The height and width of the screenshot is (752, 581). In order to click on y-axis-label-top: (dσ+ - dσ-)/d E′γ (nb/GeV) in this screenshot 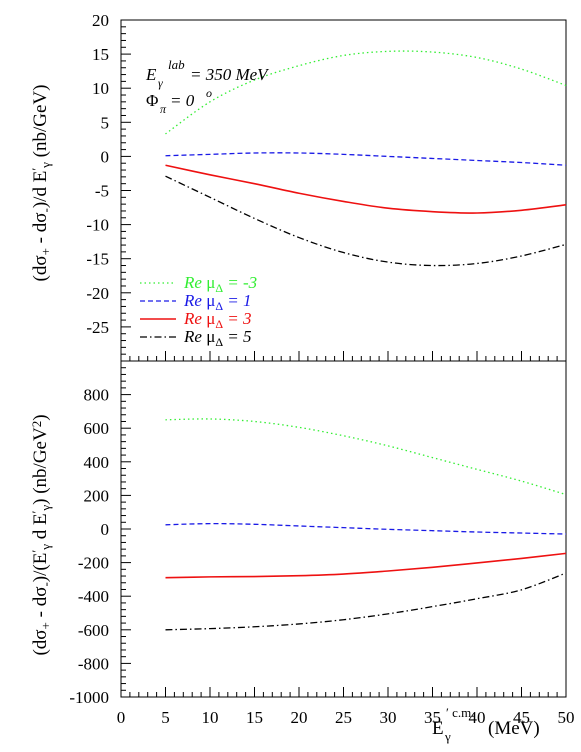, I will do `click(41, 183)`.